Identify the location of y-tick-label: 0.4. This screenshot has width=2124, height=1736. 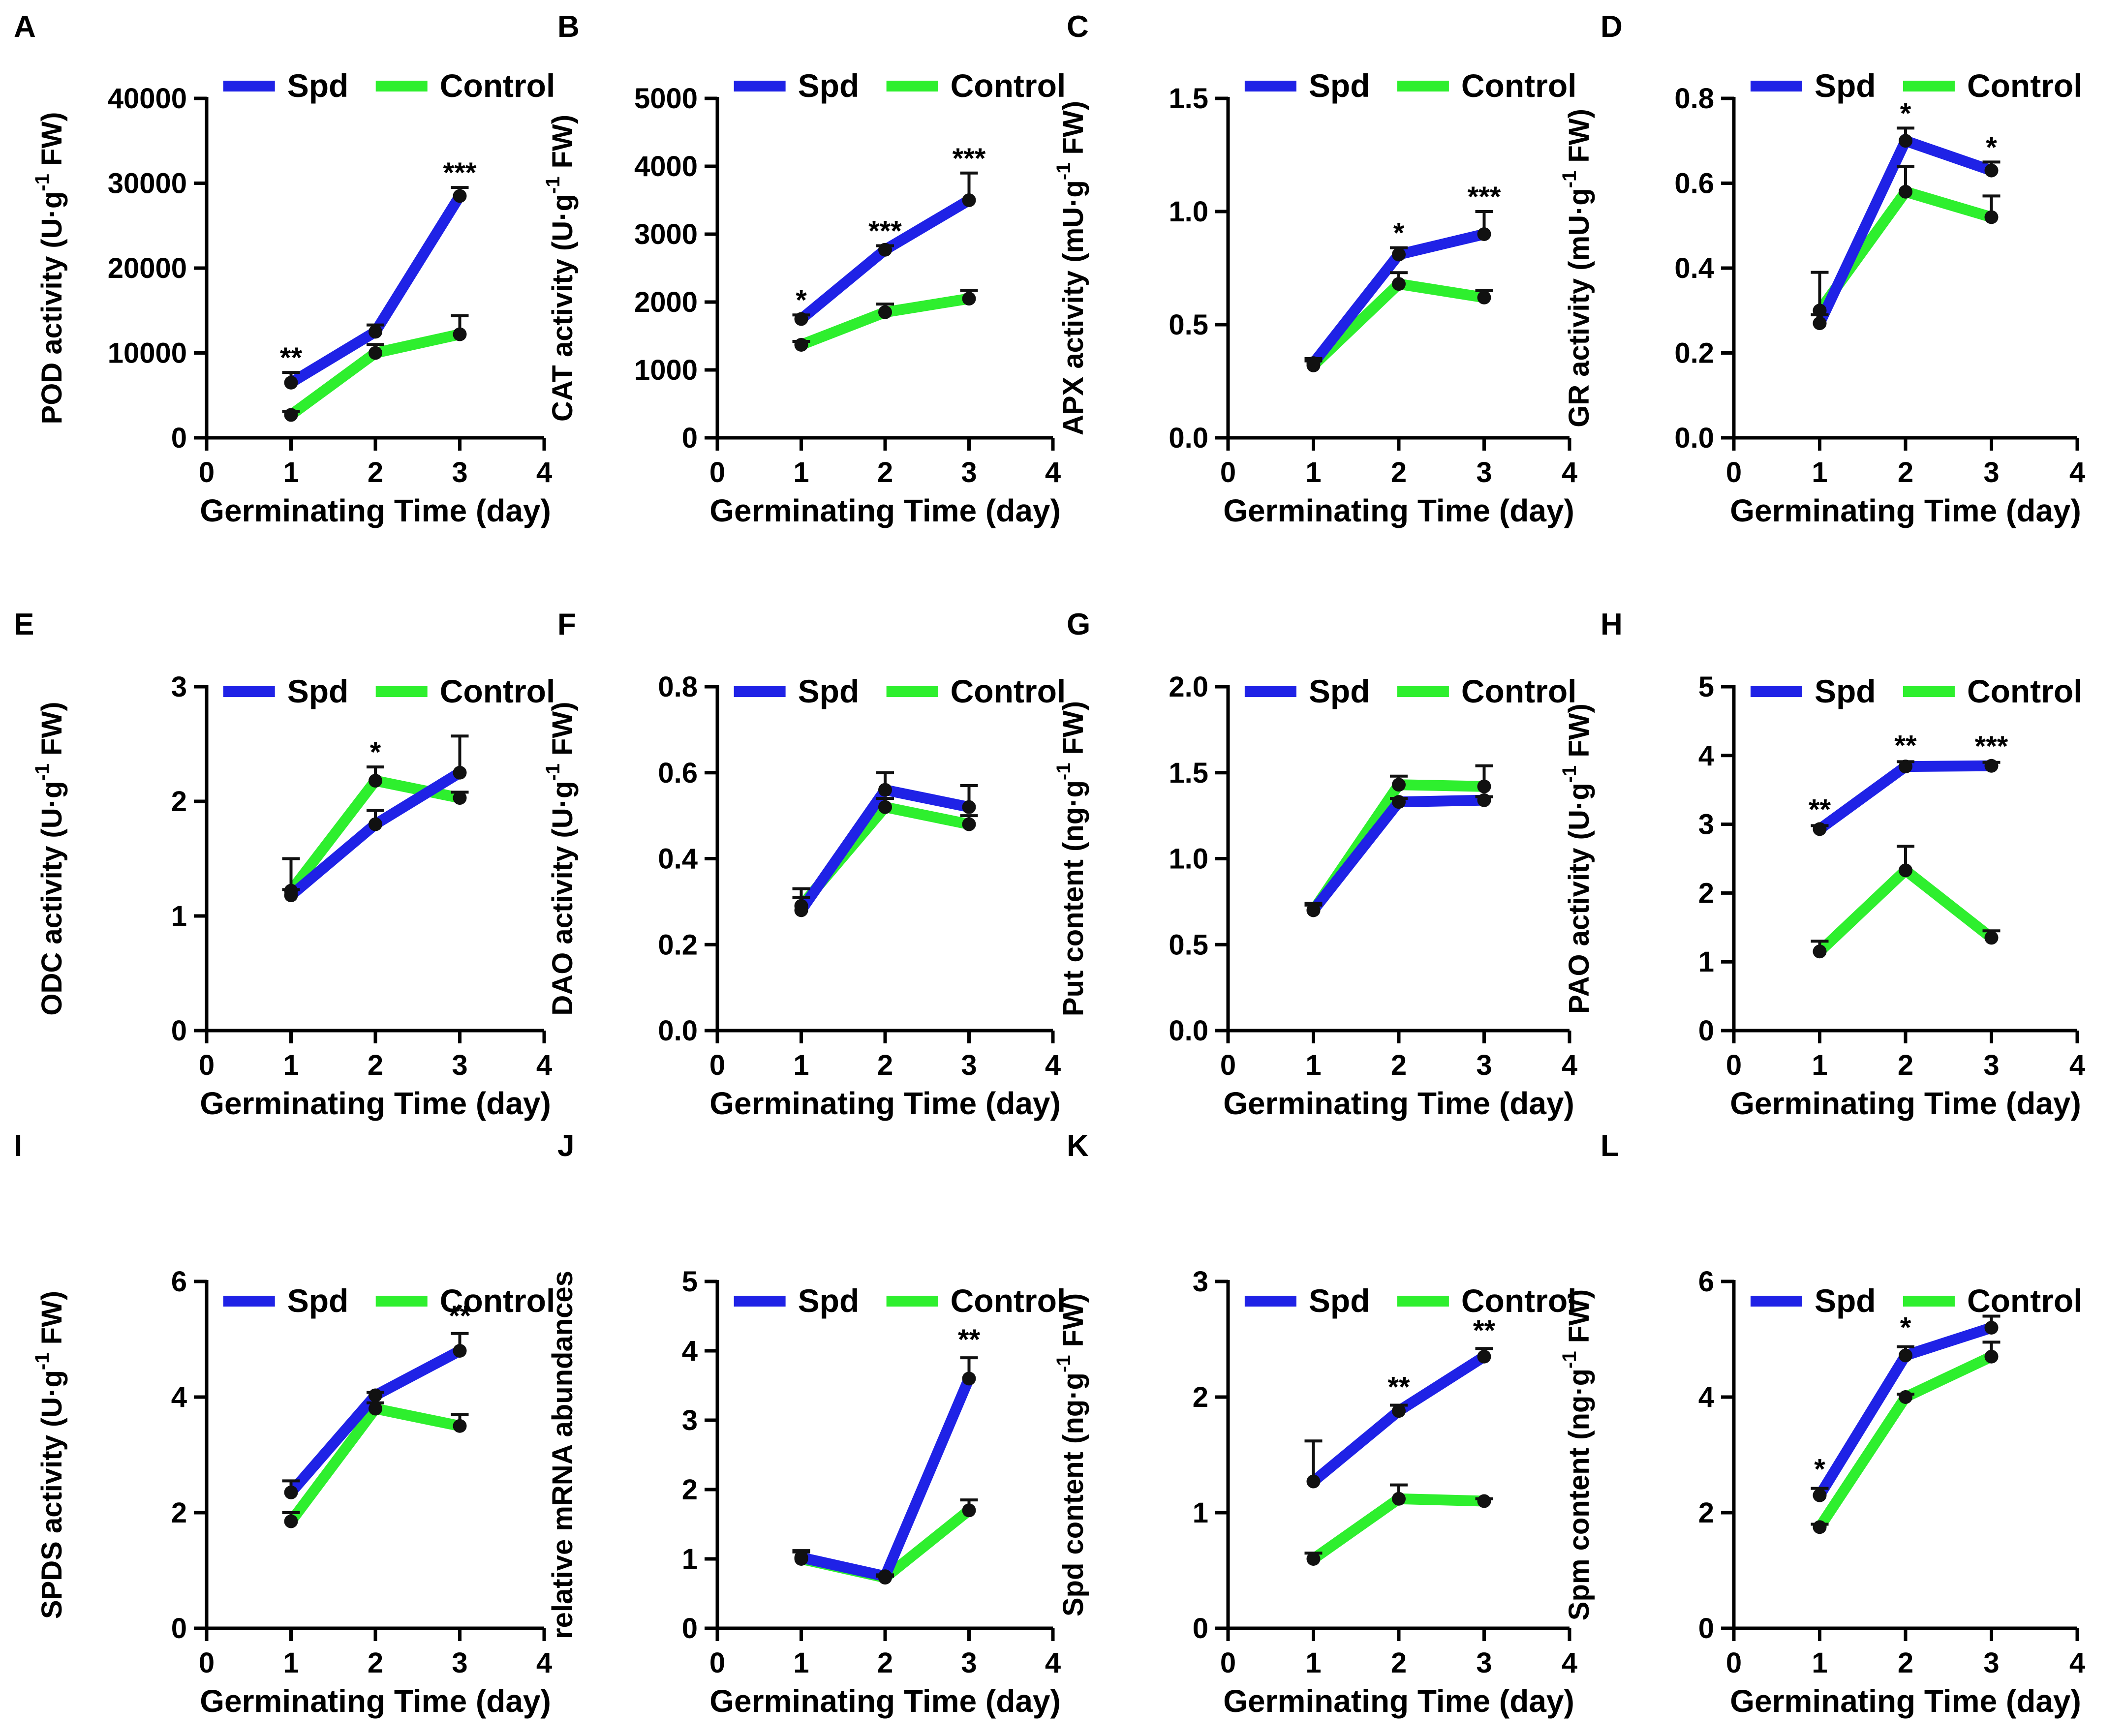
(1694, 268).